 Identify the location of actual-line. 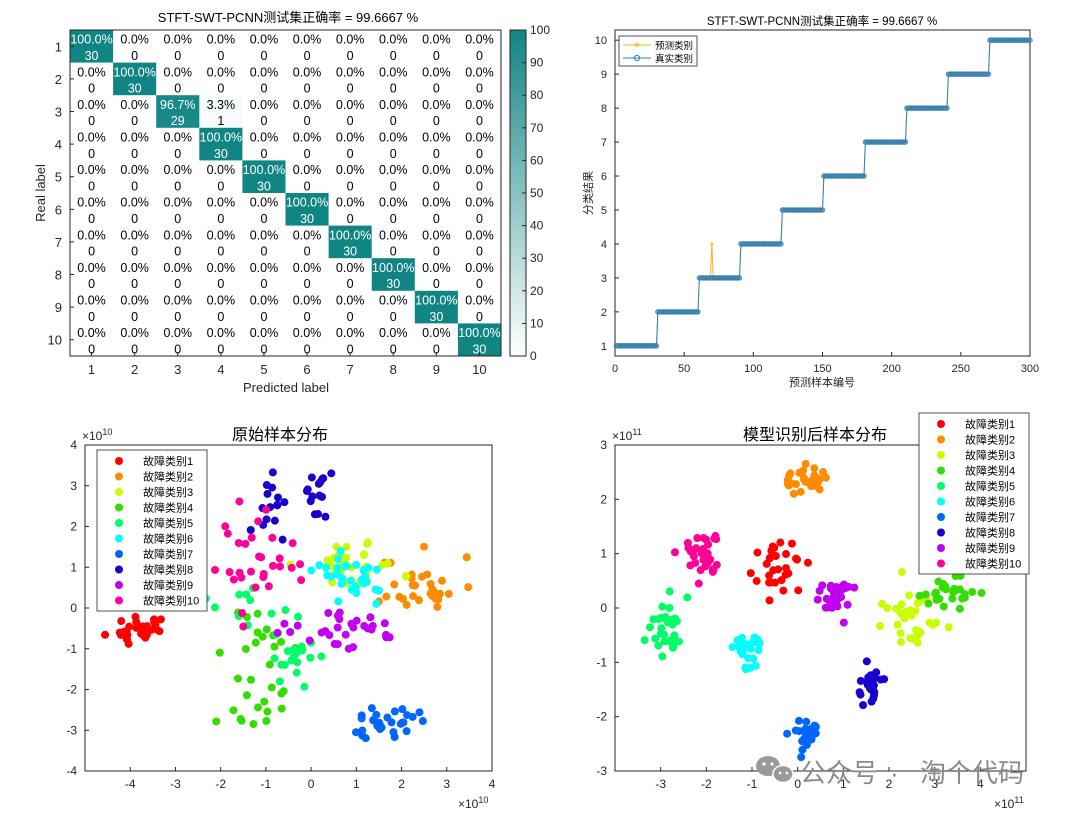
(823, 193).